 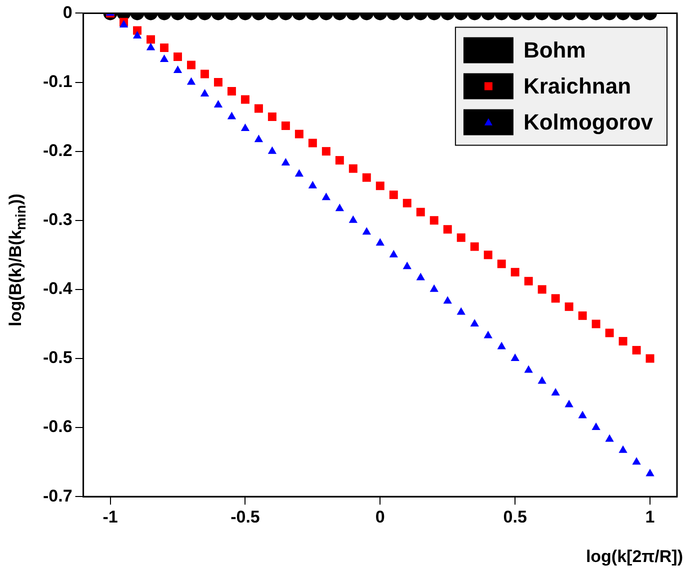 What do you see at coordinates (554, 49) in the screenshot?
I see `legend-label: Bohm` at bounding box center [554, 49].